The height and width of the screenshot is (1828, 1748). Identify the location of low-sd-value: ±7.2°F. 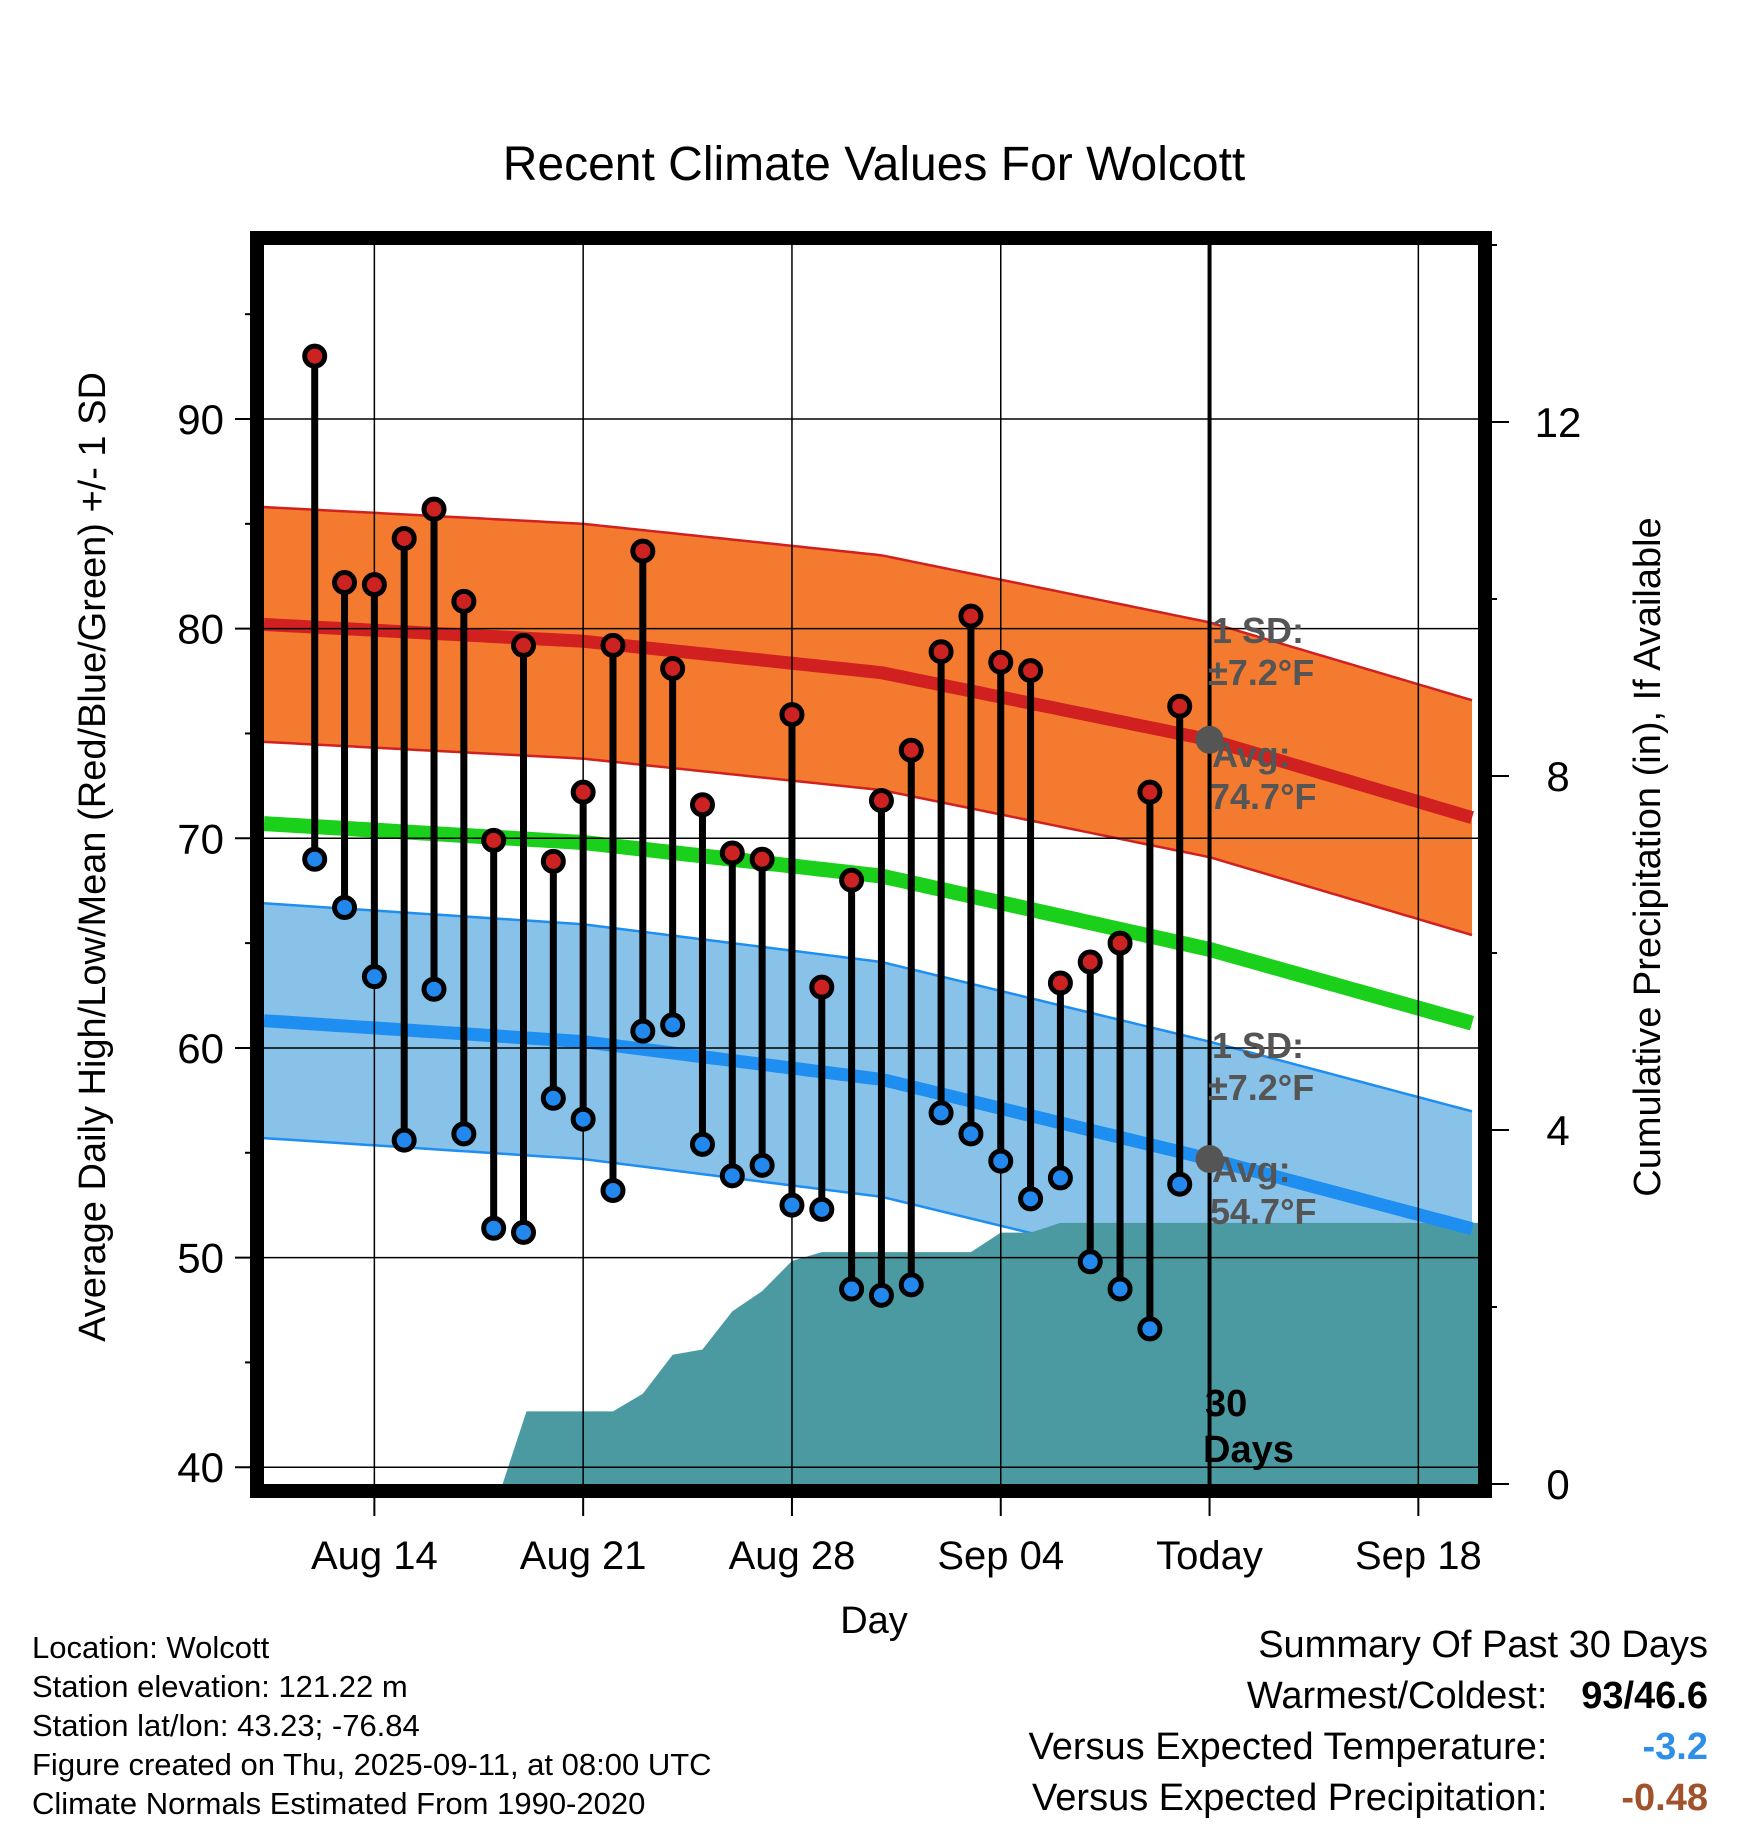
(1261, 1087).